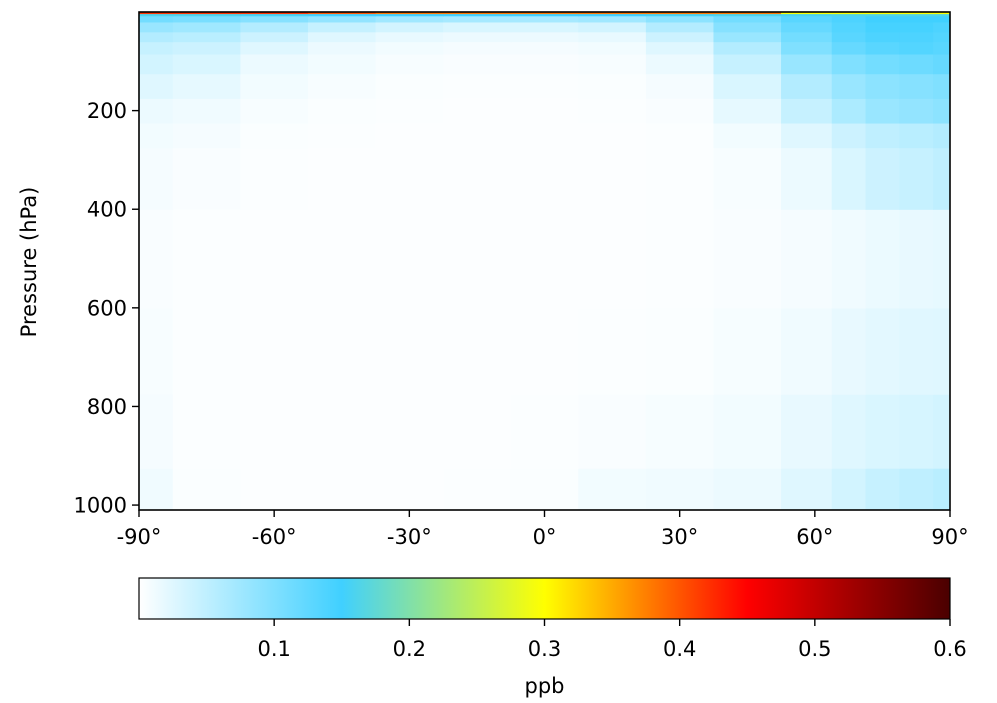  What do you see at coordinates (29, 262) in the screenshot?
I see `y-axis-label: Pressure (hPa)` at bounding box center [29, 262].